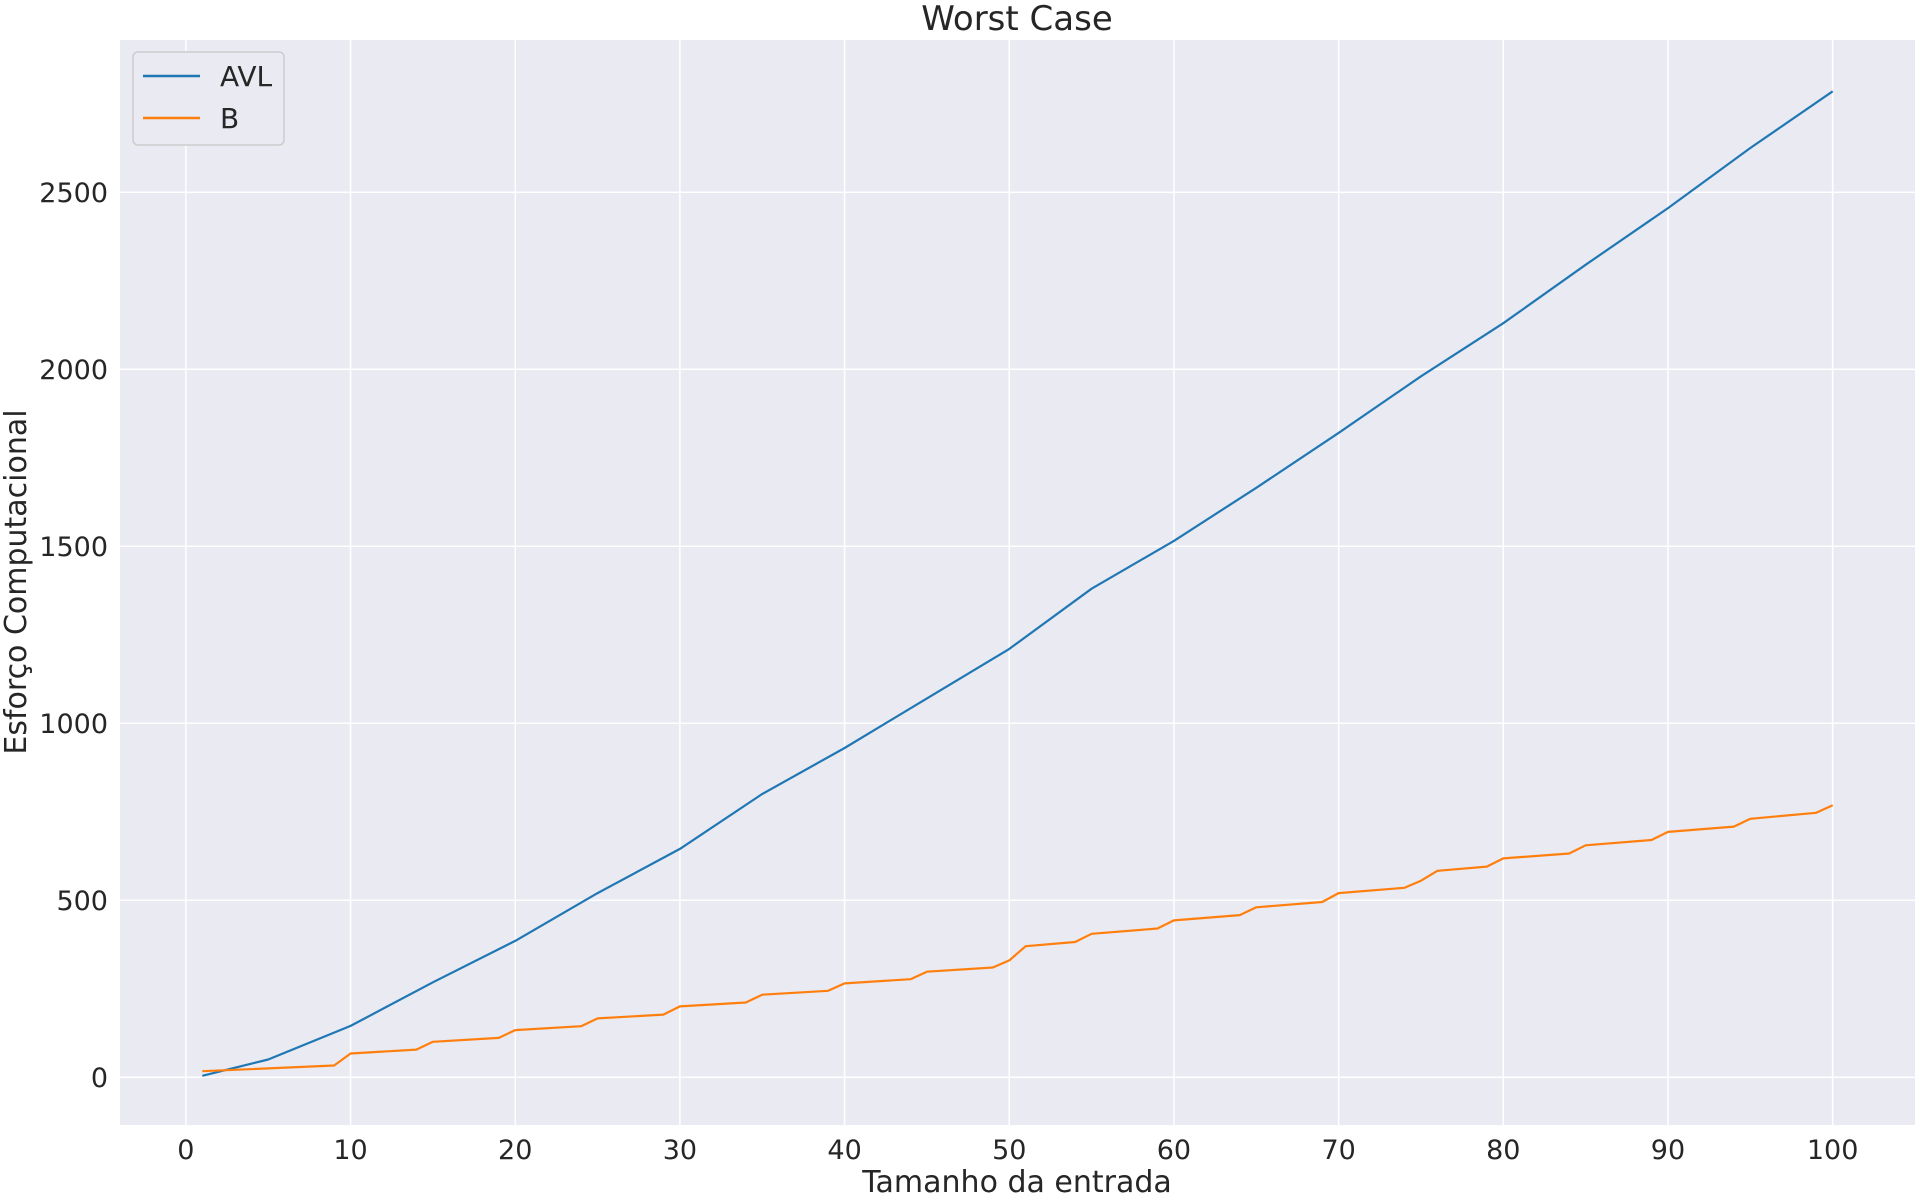 The image size is (1920, 1200). Describe the element at coordinates (680, 1150) in the screenshot. I see `x-tick-label: 30` at that location.